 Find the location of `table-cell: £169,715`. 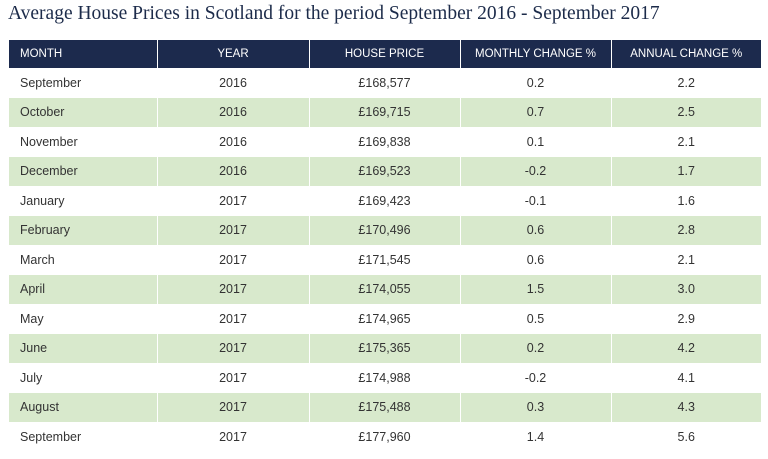

table-cell: £169,715 is located at coordinates (384, 112).